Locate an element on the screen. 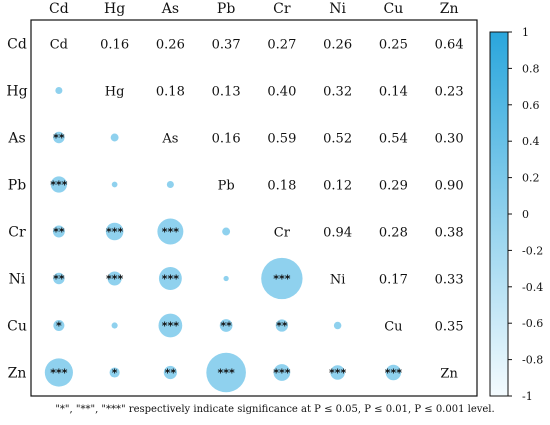 This screenshot has height=425, width=550. coefficient-value: 0.23 is located at coordinates (449, 92).